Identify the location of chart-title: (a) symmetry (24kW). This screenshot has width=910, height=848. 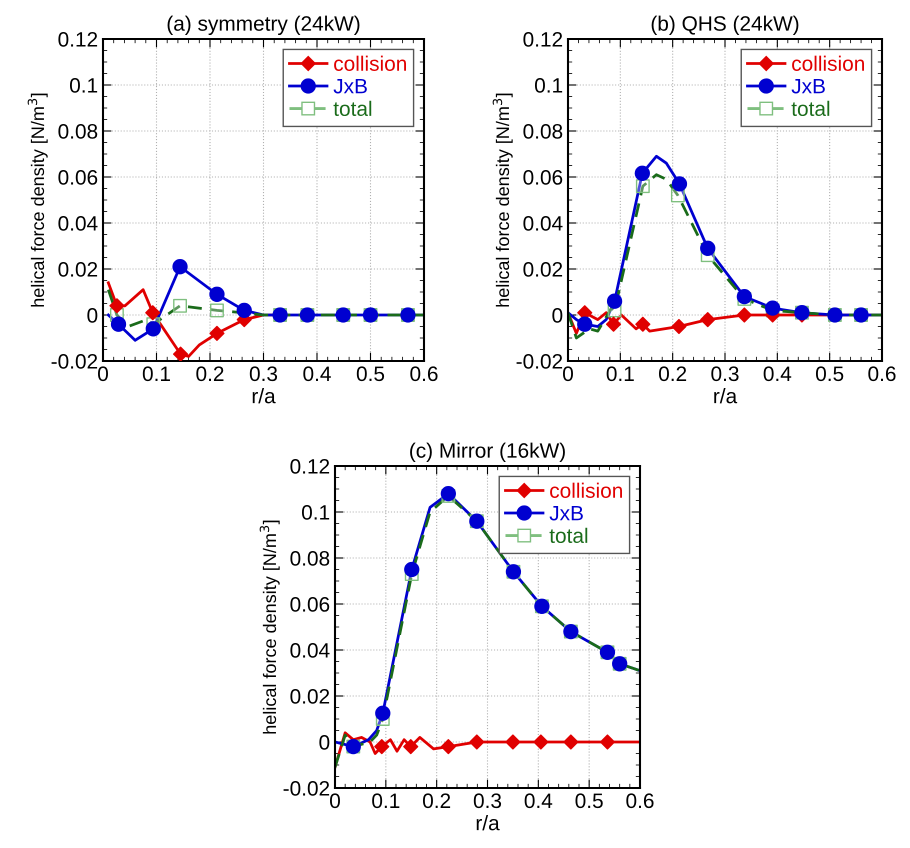
(264, 25).